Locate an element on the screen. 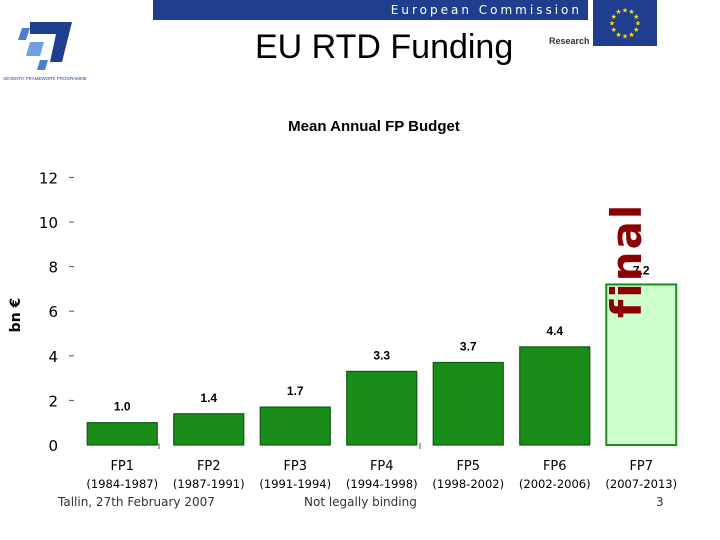 The height and width of the screenshot is (540, 720). y-axis-label: bn € is located at coordinates (16, 315).